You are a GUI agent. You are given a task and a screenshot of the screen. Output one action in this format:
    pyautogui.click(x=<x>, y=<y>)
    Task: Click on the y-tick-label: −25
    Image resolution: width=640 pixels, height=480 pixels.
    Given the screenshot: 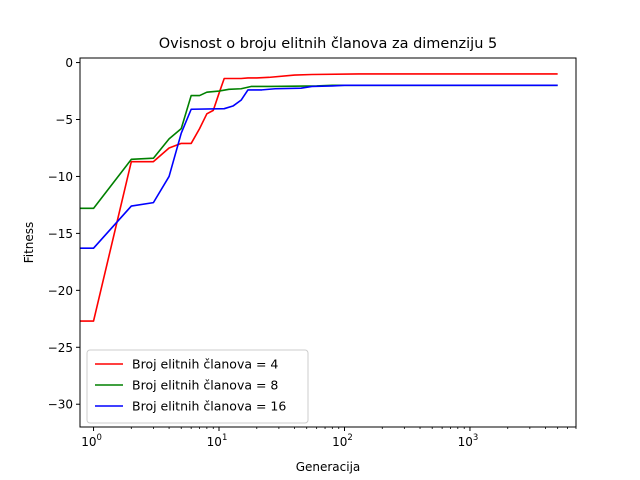 What is the action you would take?
    pyautogui.click(x=60, y=348)
    